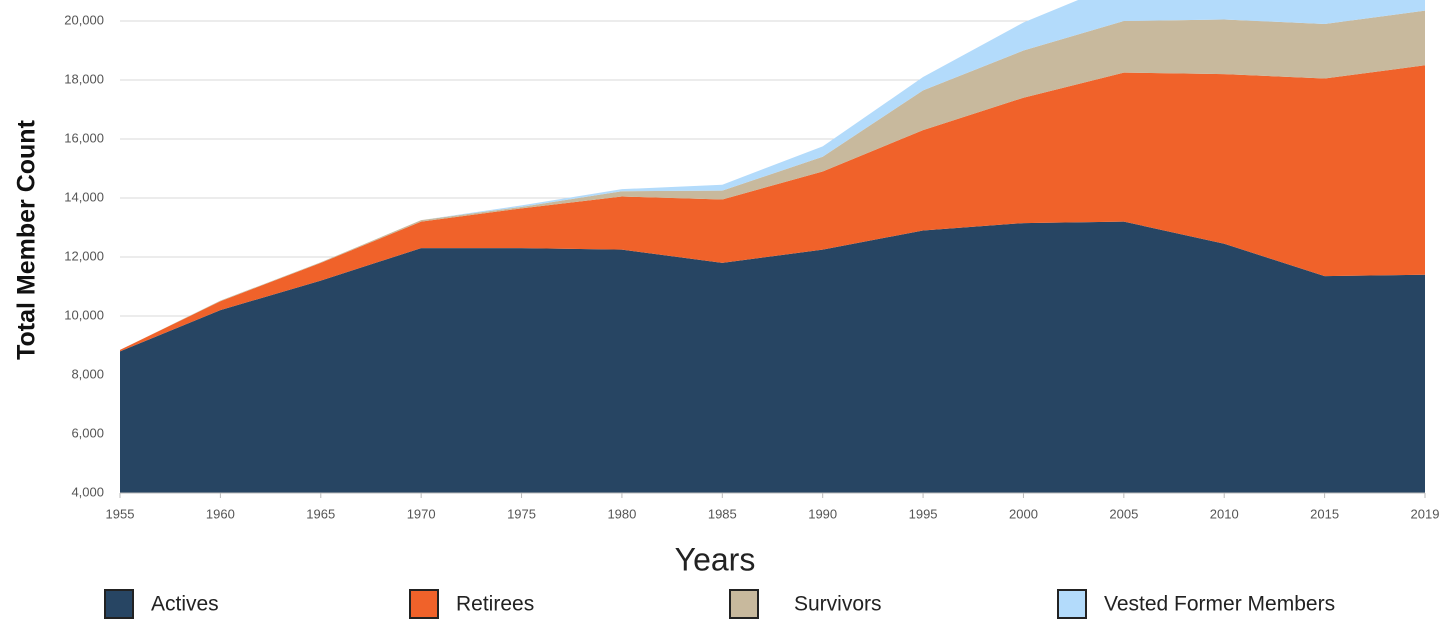  What do you see at coordinates (1324, 513) in the screenshot?
I see `x-tick-label: 2015` at bounding box center [1324, 513].